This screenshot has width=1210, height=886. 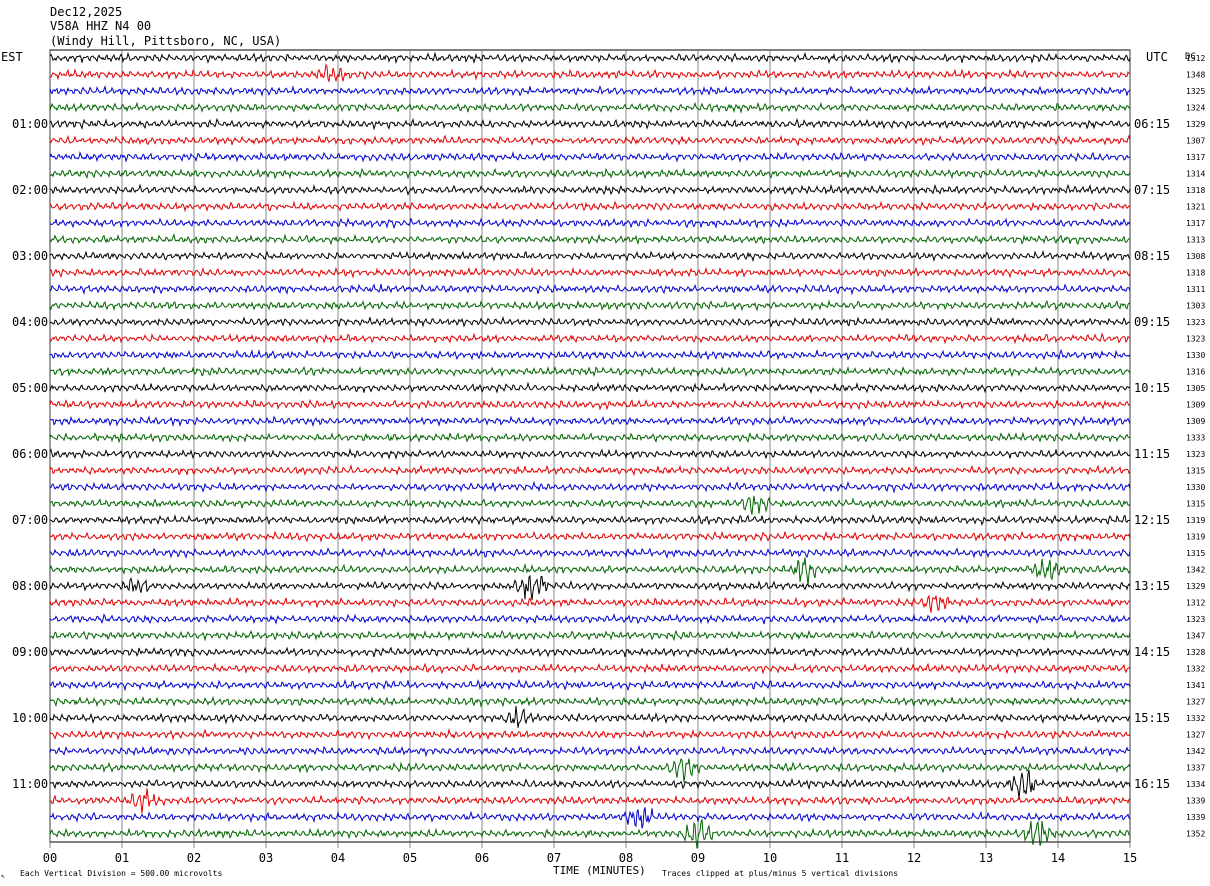 I want to click on left-hour-label: 05:00, so click(x=30, y=388).